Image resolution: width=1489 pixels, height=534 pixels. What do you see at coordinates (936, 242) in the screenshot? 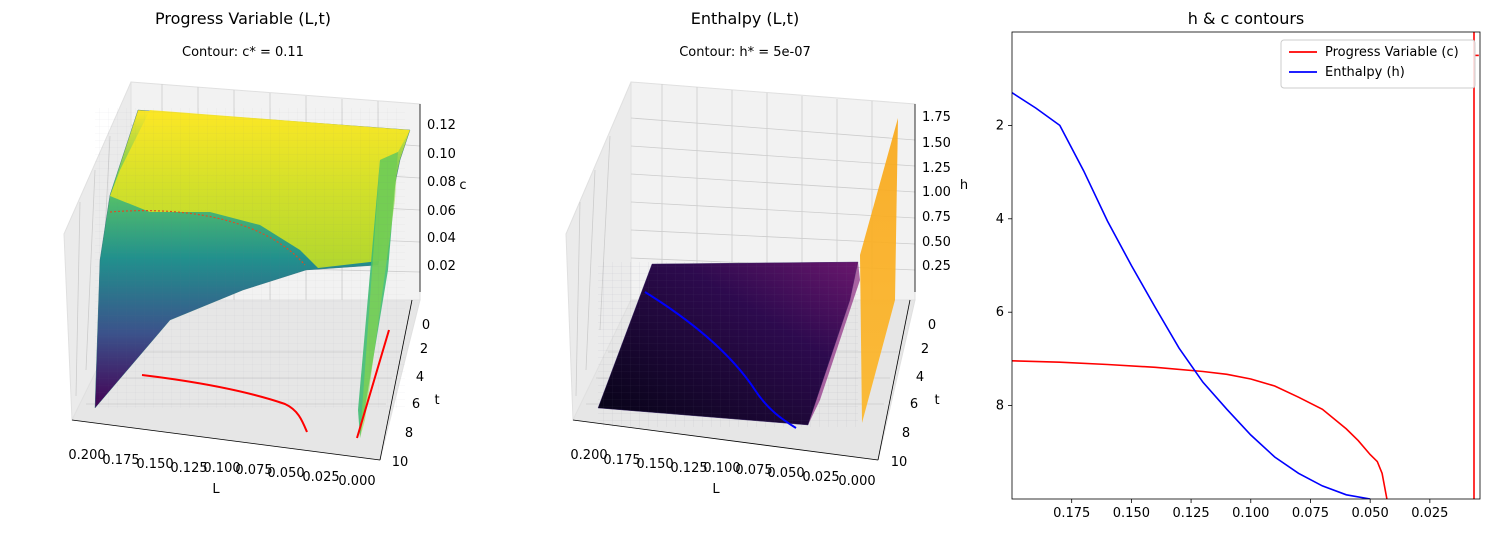
I see `z-tick-label: 0.50` at bounding box center [936, 242].